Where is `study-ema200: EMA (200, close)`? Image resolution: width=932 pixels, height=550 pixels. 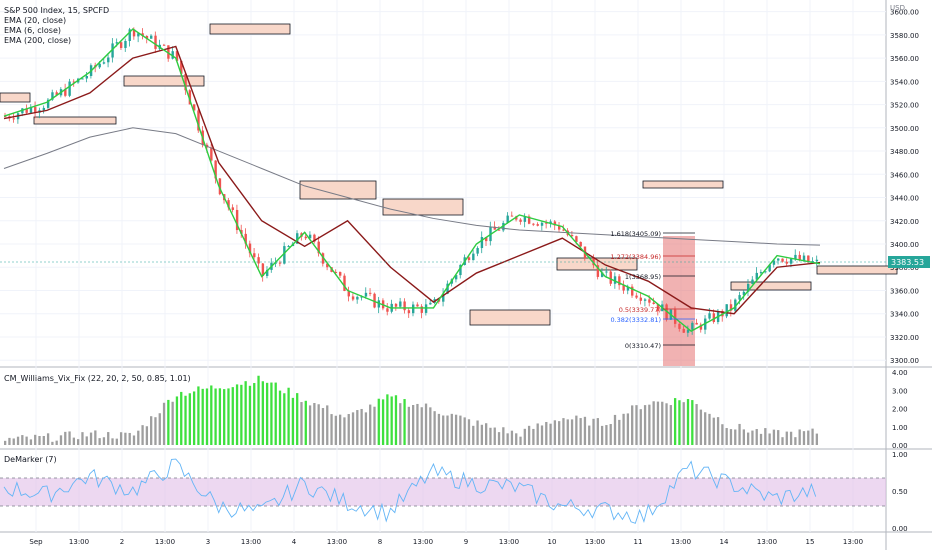 study-ema200: EMA (200, close) is located at coordinates (38, 40).